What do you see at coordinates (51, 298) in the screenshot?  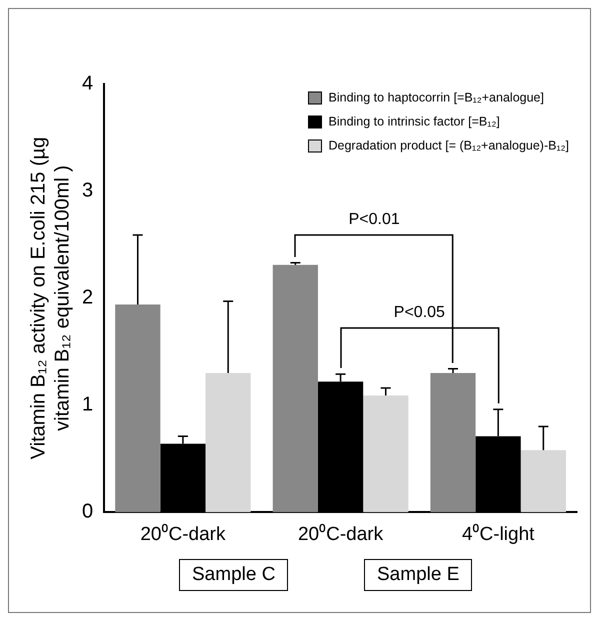 I see `y-axis-title: Vitamin B₁₂ activity on E.coli 215 (µg vitamin B₁₂ equivalent/100ml )` at bounding box center [51, 298].